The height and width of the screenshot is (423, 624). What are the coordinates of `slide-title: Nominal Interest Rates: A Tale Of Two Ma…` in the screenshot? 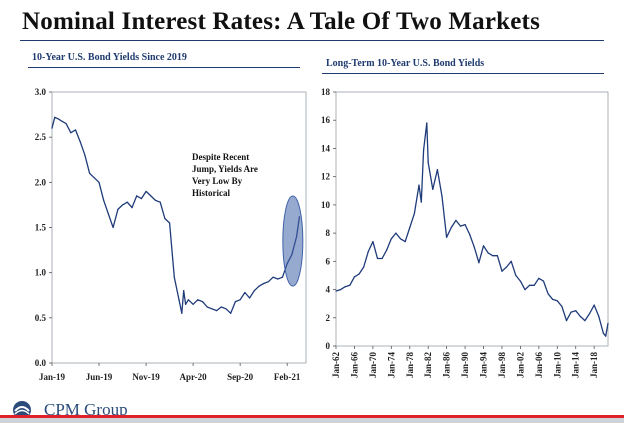 It's located at (281, 21).